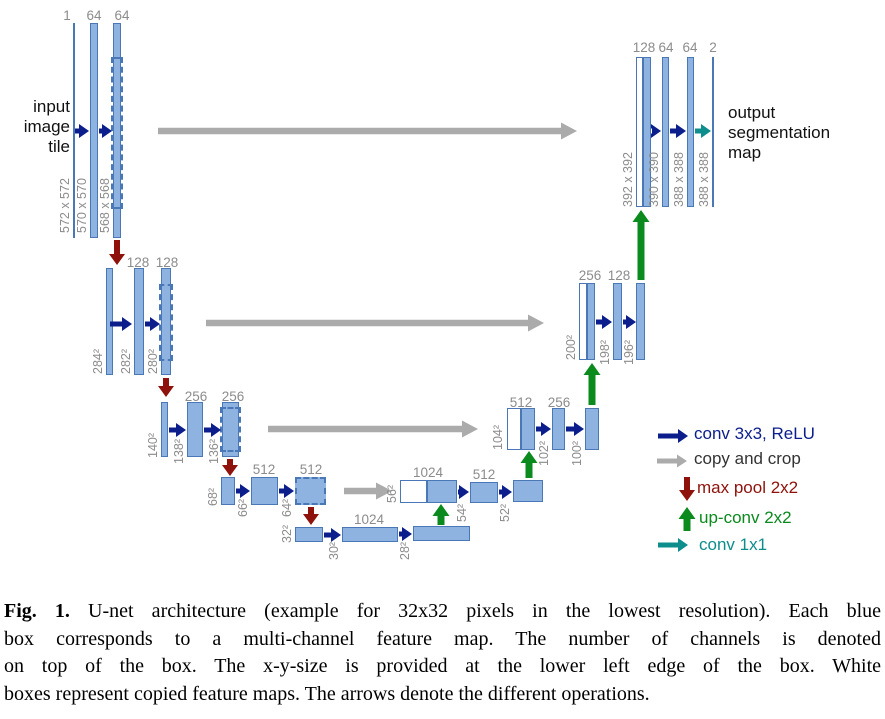 The height and width of the screenshot is (719, 885). What do you see at coordinates (687, 489) in the screenshot?
I see `legend-pool-arrow` at bounding box center [687, 489].